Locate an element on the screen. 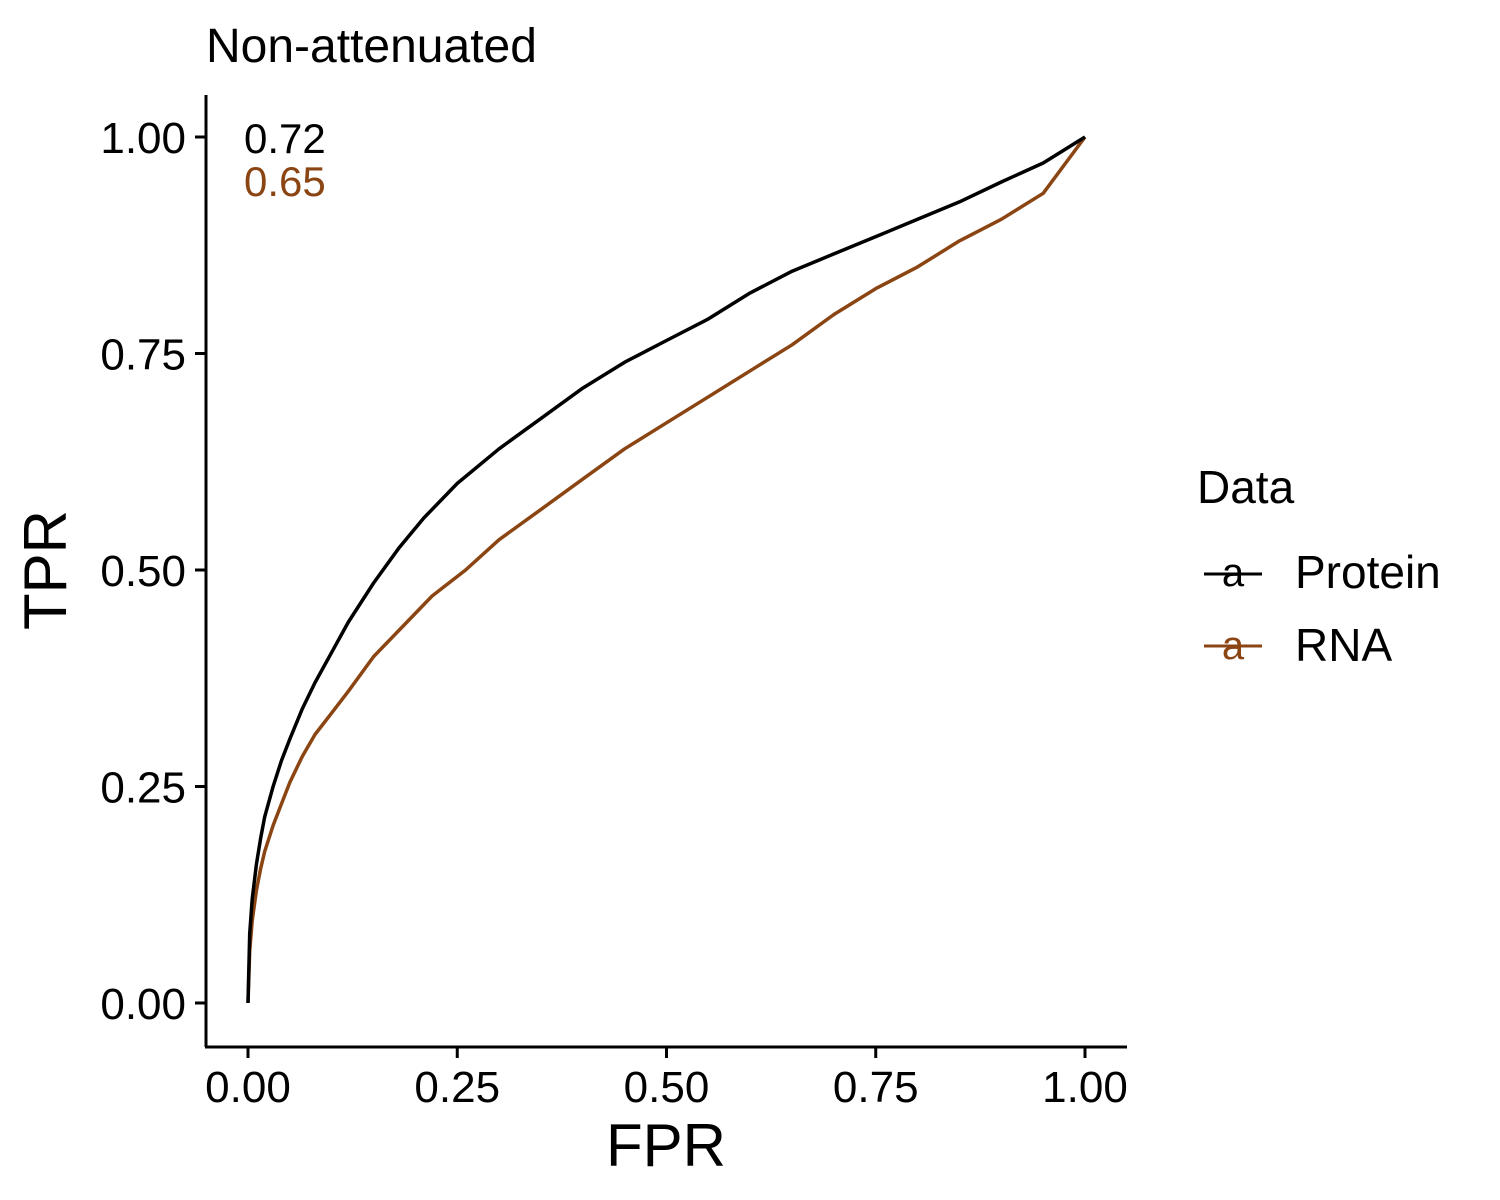  y-tick-label: 0.00 is located at coordinates (143, 1004).